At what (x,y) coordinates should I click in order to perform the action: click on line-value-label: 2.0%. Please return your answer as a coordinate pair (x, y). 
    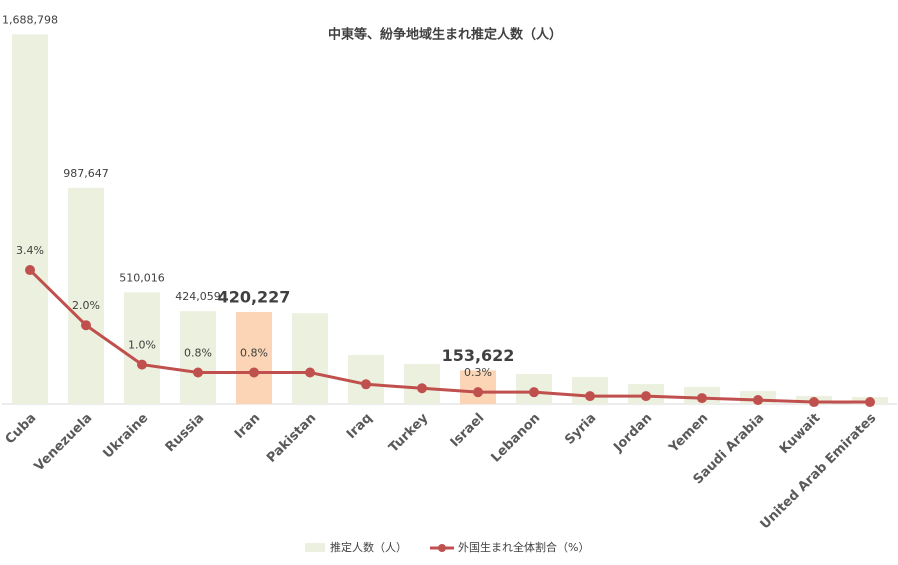
    Looking at the image, I should click on (86, 305).